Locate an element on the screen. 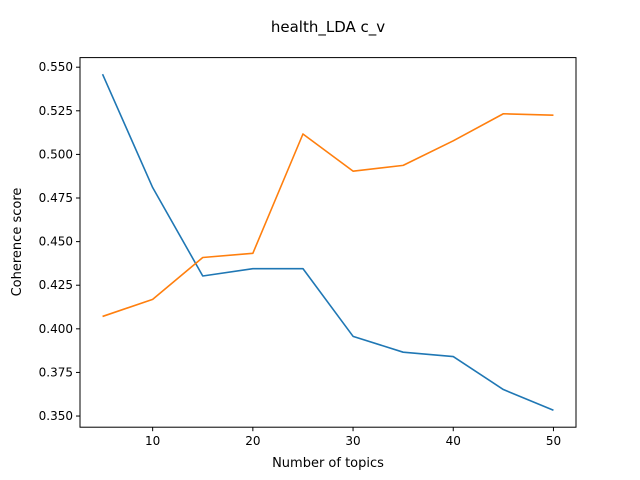  y-tick-label: 0.400 is located at coordinates (56, 329).